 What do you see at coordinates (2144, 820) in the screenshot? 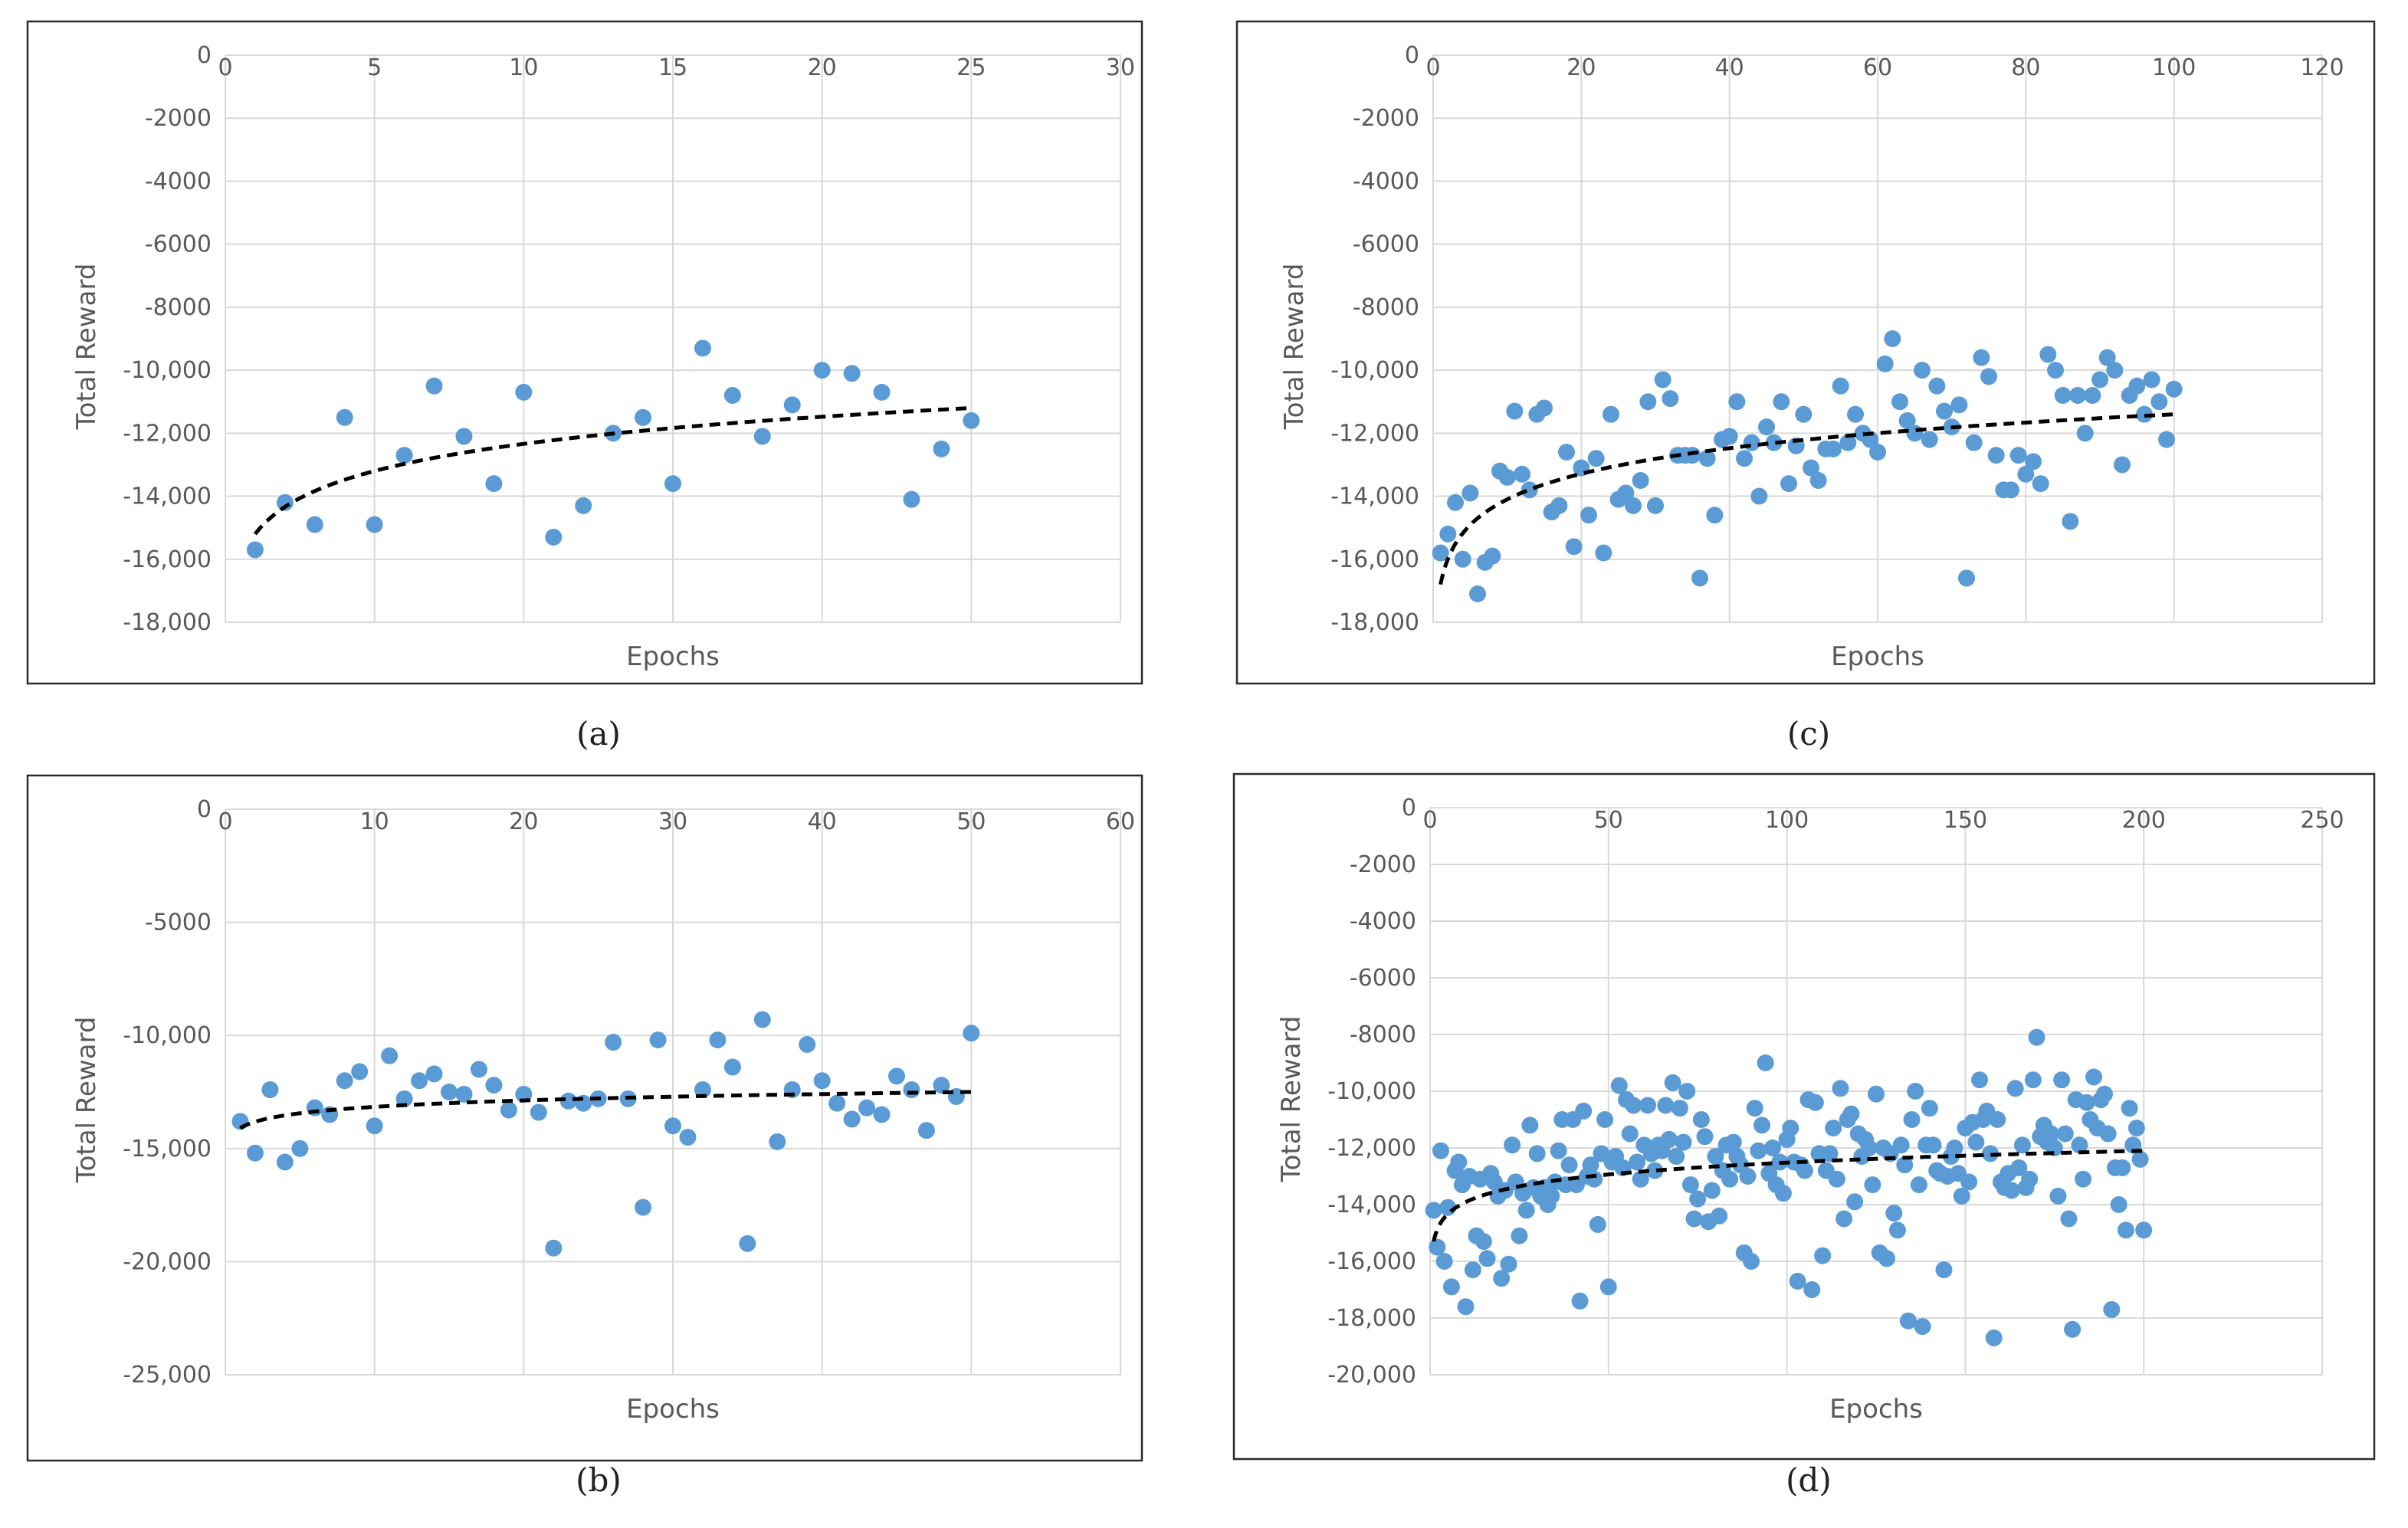
I see `x-tick-label: 200` at bounding box center [2144, 820].